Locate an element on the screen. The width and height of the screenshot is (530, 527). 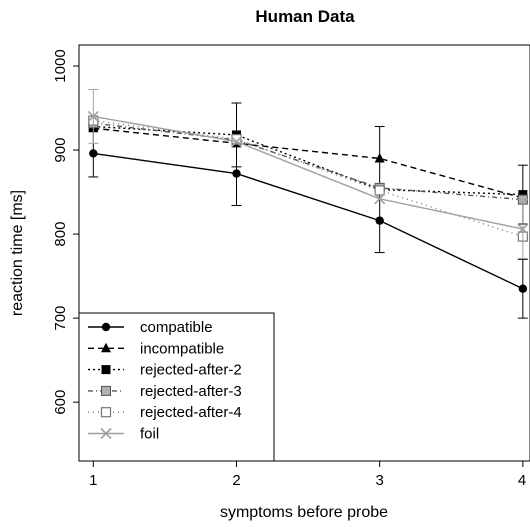
y-tick-label: 800 is located at coordinates (60, 234).